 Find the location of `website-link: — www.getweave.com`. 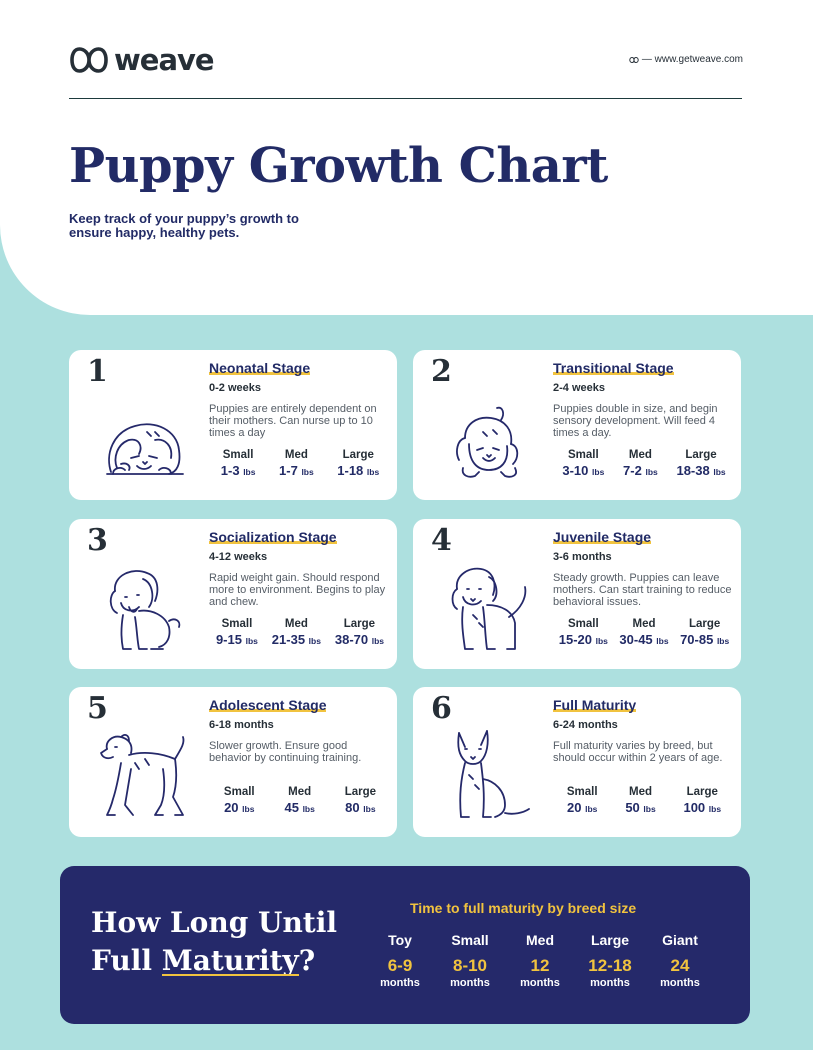

website-link: — www.getweave.com is located at coordinates (686, 59).